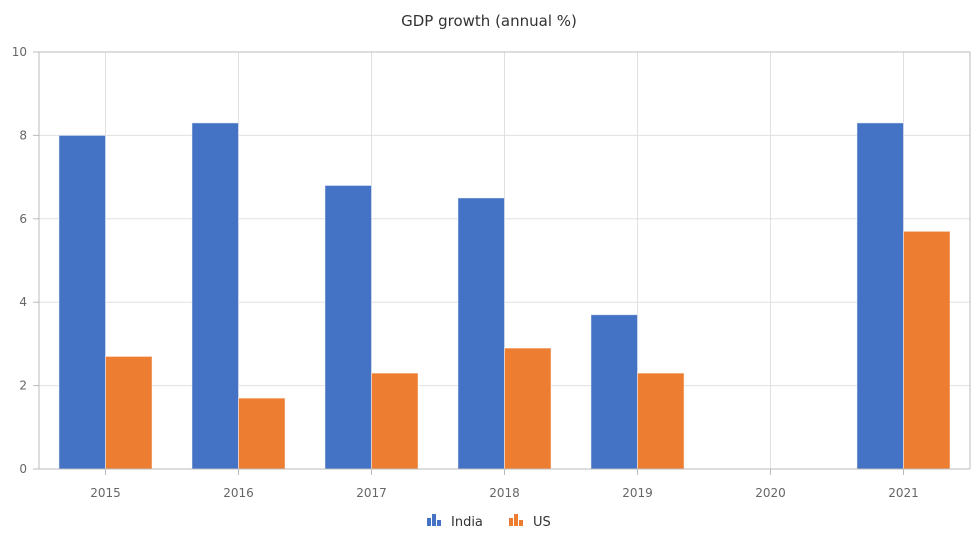  Describe the element at coordinates (661, 421) in the screenshot. I see `bar-us-2019` at that location.